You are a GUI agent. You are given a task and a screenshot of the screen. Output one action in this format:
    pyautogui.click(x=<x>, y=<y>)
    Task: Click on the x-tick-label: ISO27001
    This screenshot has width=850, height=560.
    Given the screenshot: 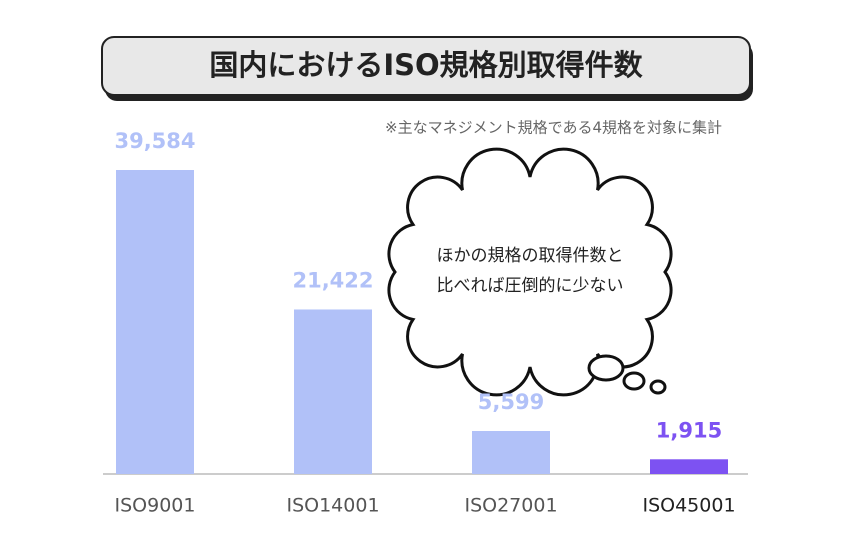 What is the action you would take?
    pyautogui.click(x=510, y=506)
    